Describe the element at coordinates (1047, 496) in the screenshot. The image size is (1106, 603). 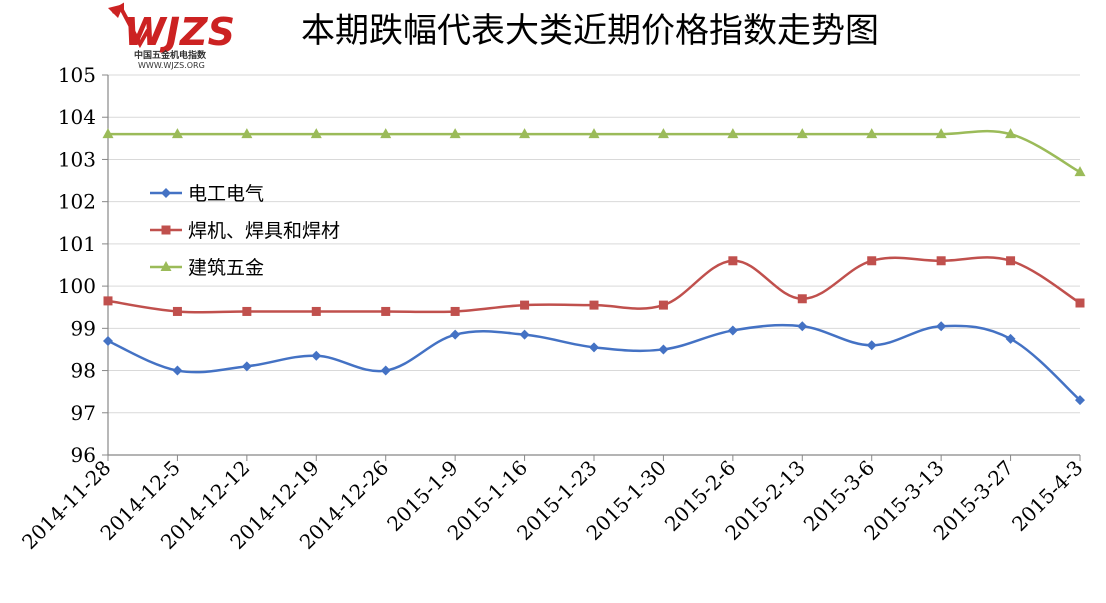
I see `xtick-label-14: 2015-4-3` at that location.